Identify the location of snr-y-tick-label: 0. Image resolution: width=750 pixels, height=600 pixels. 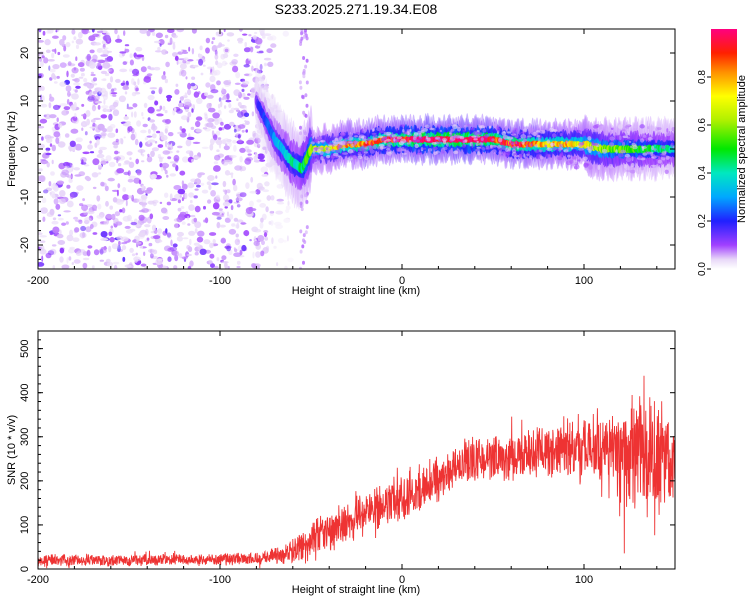
(25, 569).